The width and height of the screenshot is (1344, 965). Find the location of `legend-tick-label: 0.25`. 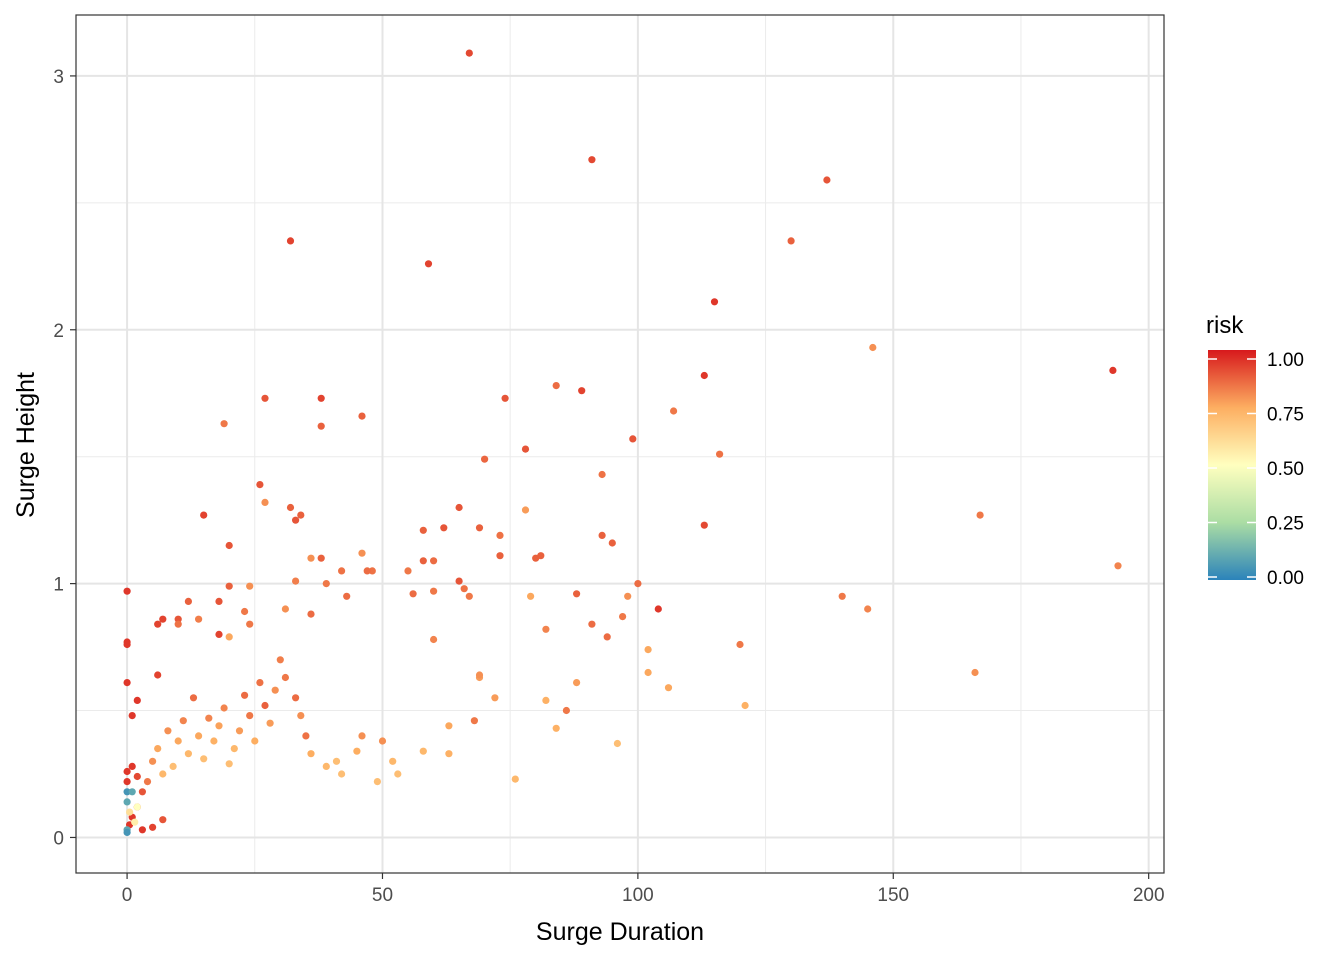

legend-tick-label: 0.25 is located at coordinates (1285, 524).